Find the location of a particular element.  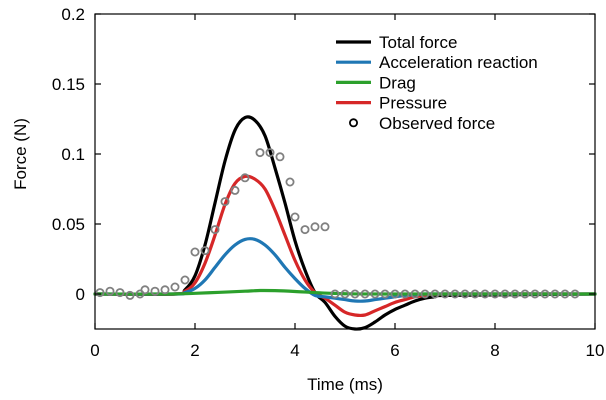

y-axis-label: Force (N) is located at coordinates (20, 154).